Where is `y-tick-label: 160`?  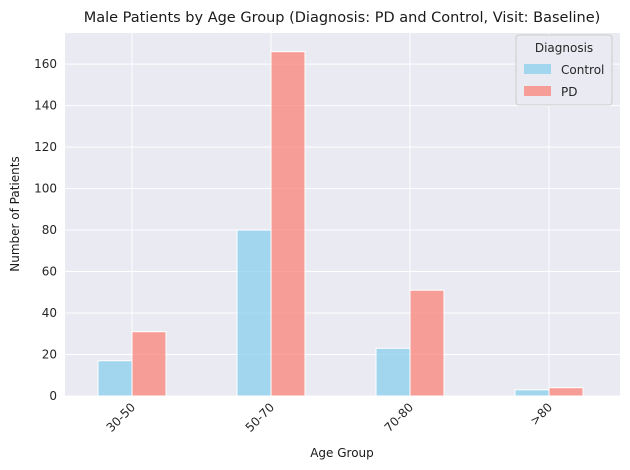 y-tick-label: 160 is located at coordinates (45, 64).